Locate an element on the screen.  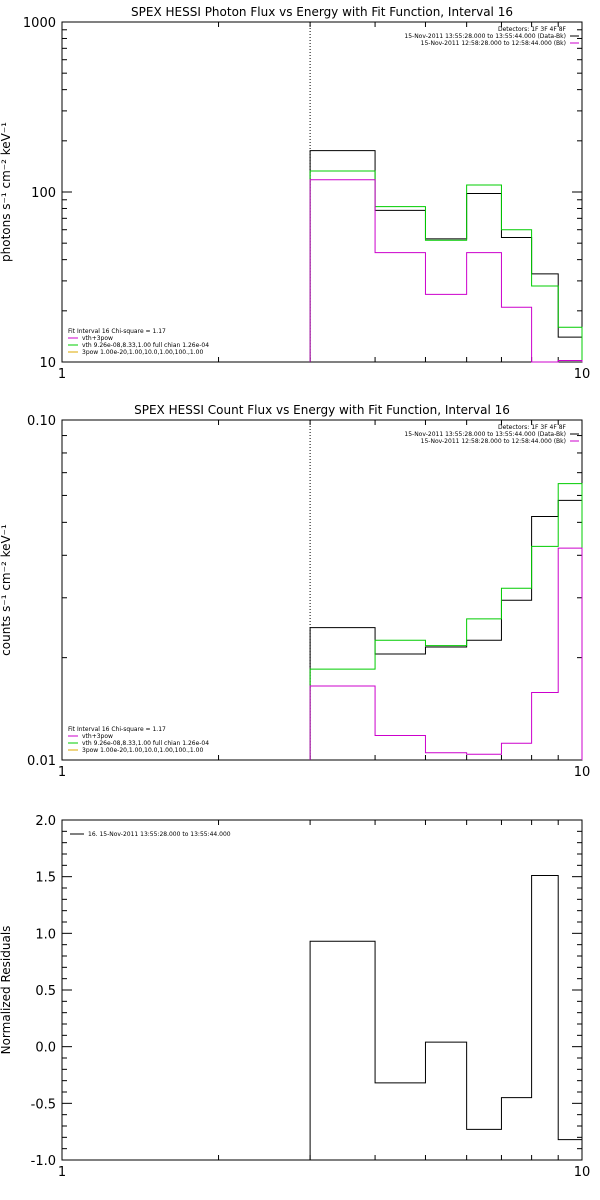
y-tick-label: -0.5 is located at coordinates (43, 1104).